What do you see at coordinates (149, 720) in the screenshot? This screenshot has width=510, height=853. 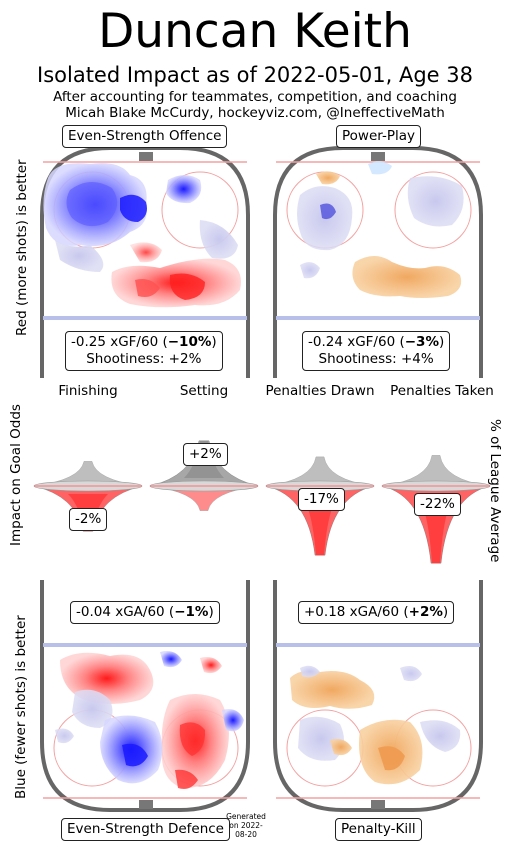 I see `es-defence-heatmap` at bounding box center [149, 720].